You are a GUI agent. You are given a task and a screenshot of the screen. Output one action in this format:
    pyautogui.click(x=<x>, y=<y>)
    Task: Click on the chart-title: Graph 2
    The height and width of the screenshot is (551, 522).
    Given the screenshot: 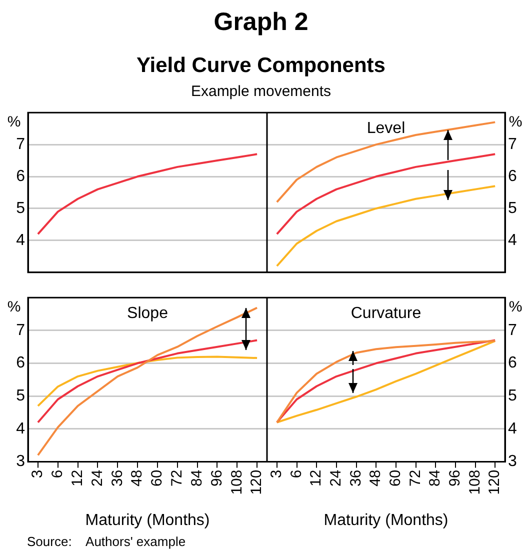 What is the action you would take?
    pyautogui.click(x=261, y=22)
    